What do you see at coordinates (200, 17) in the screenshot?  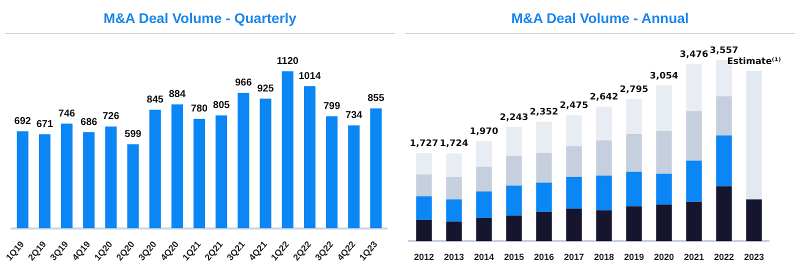 I see `chart-title: M&A Deal Volume - Quarterly` at bounding box center [200, 17].